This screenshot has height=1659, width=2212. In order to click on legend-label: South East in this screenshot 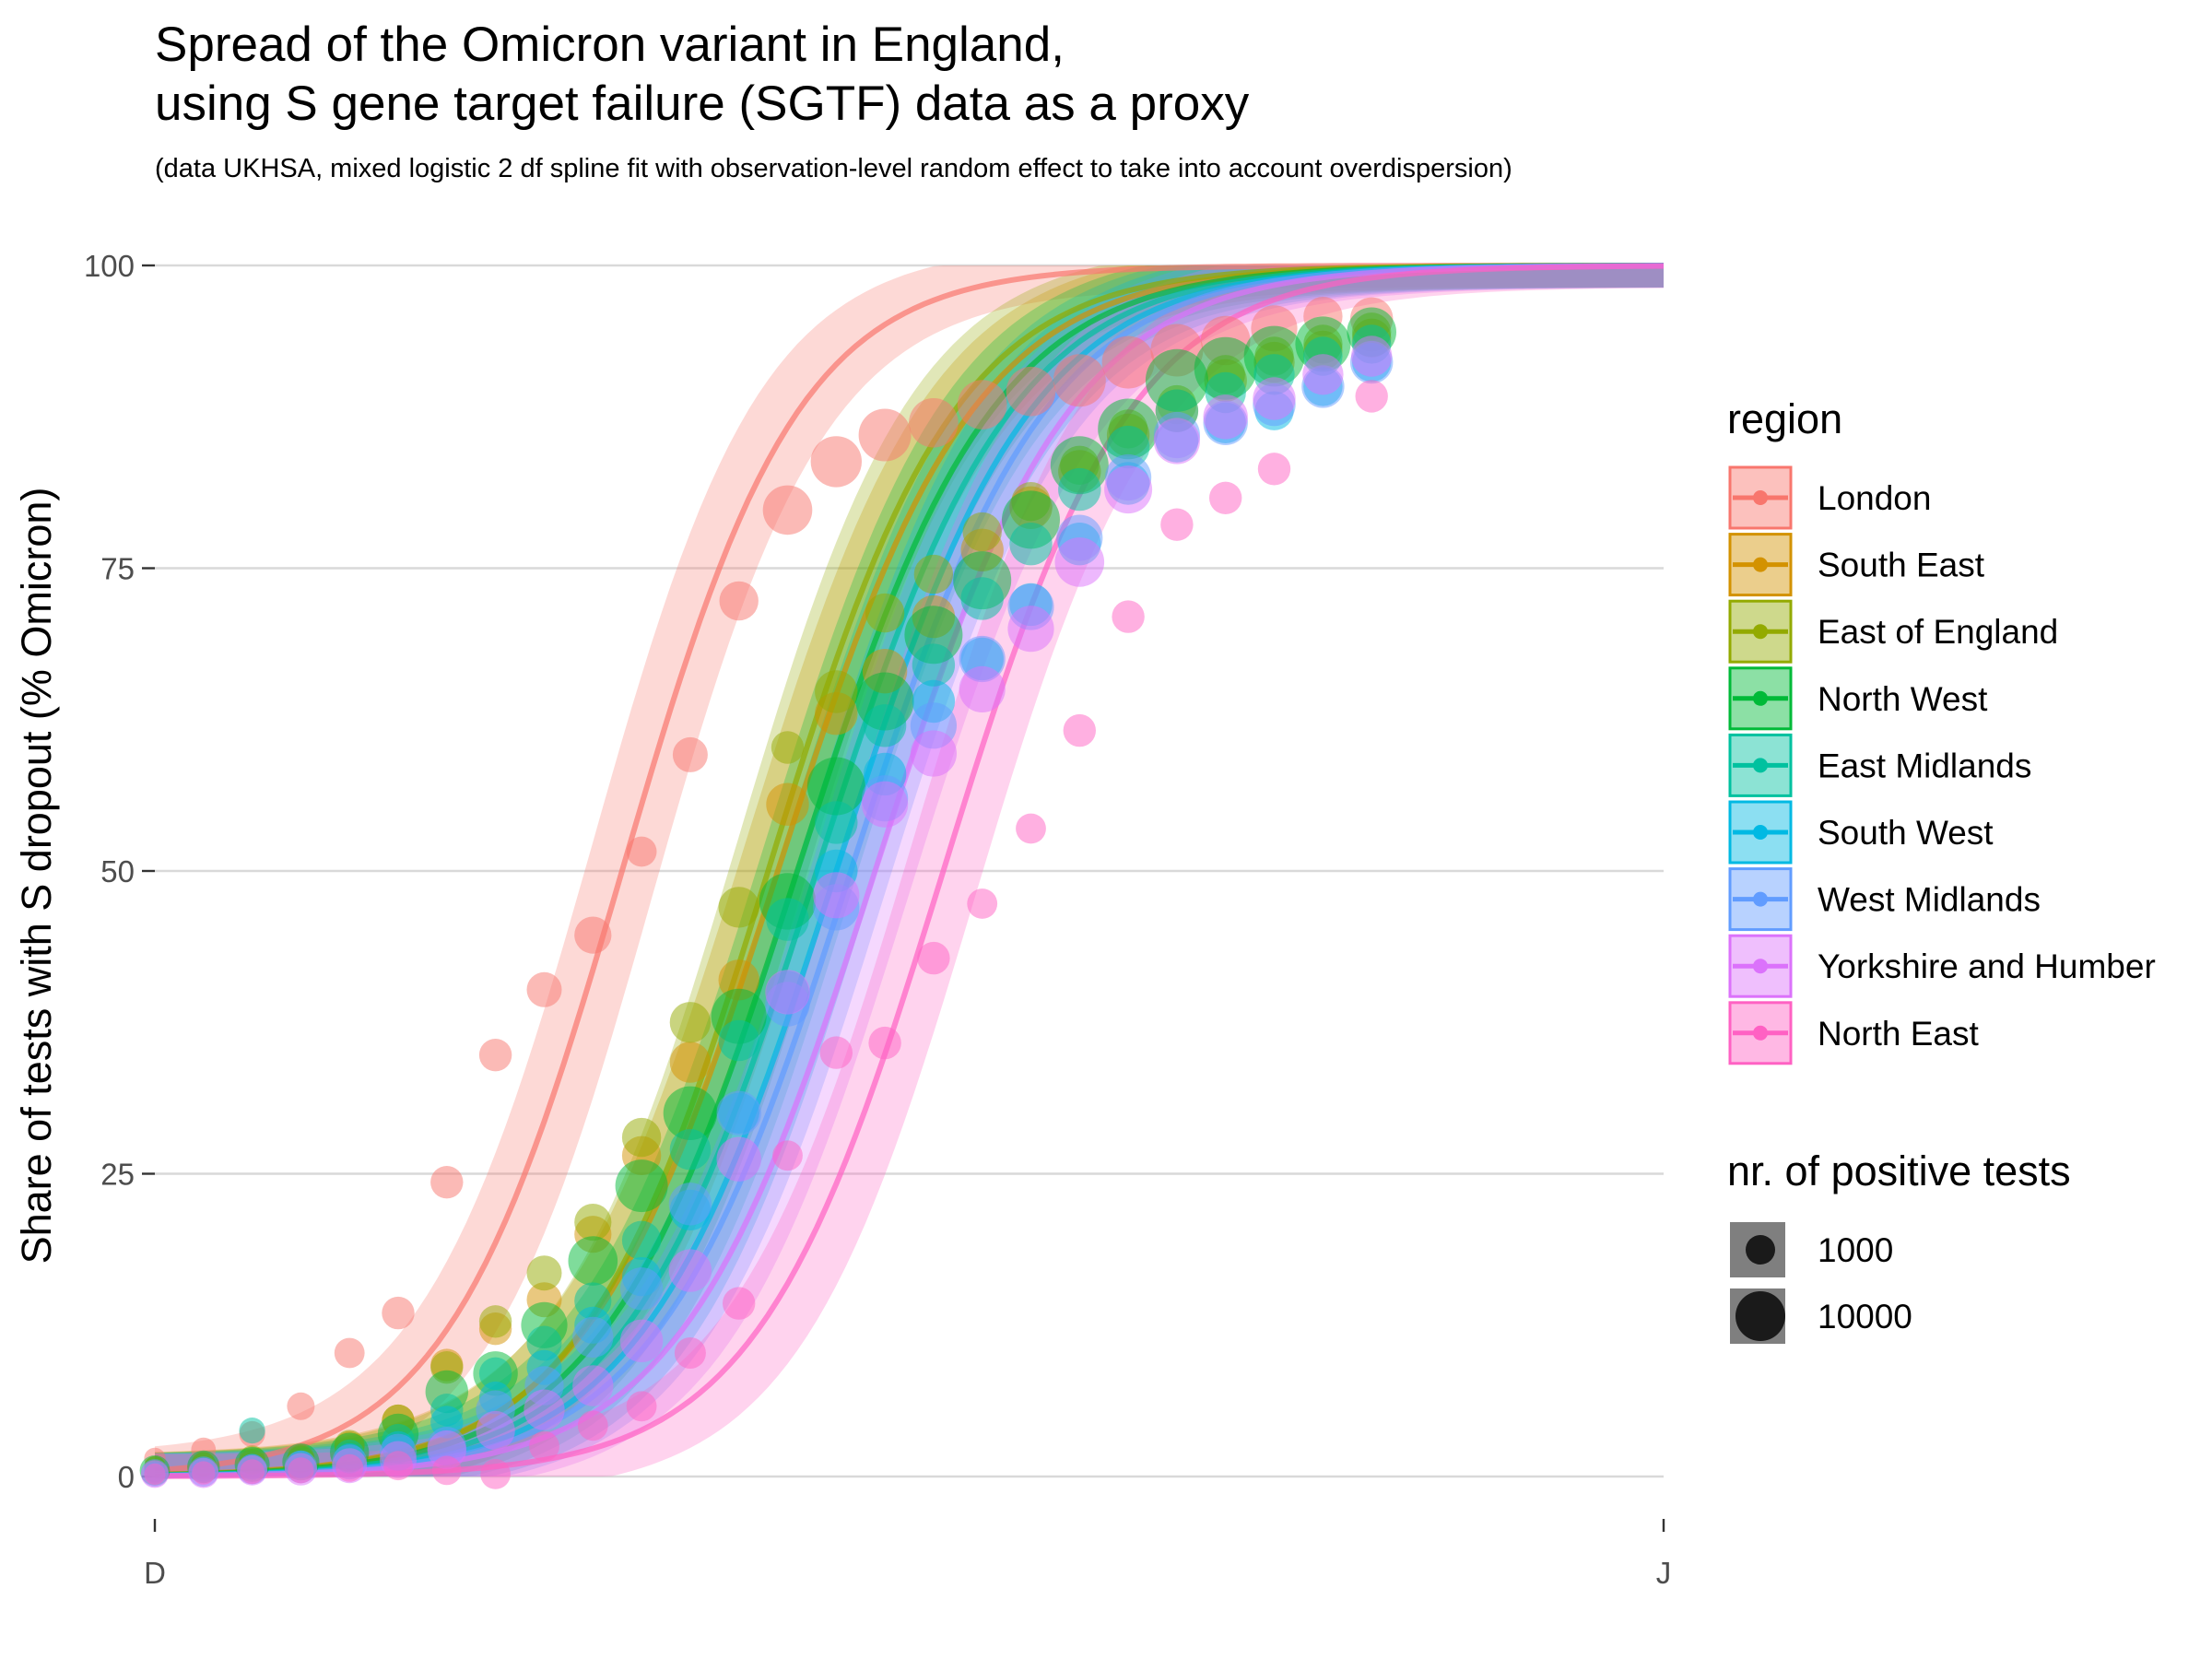, I will do `click(1901, 565)`.